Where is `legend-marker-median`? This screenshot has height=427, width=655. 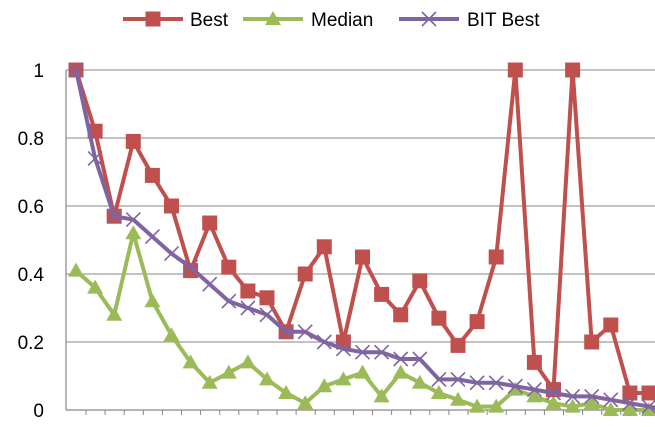 legend-marker-median is located at coordinates (273, 18).